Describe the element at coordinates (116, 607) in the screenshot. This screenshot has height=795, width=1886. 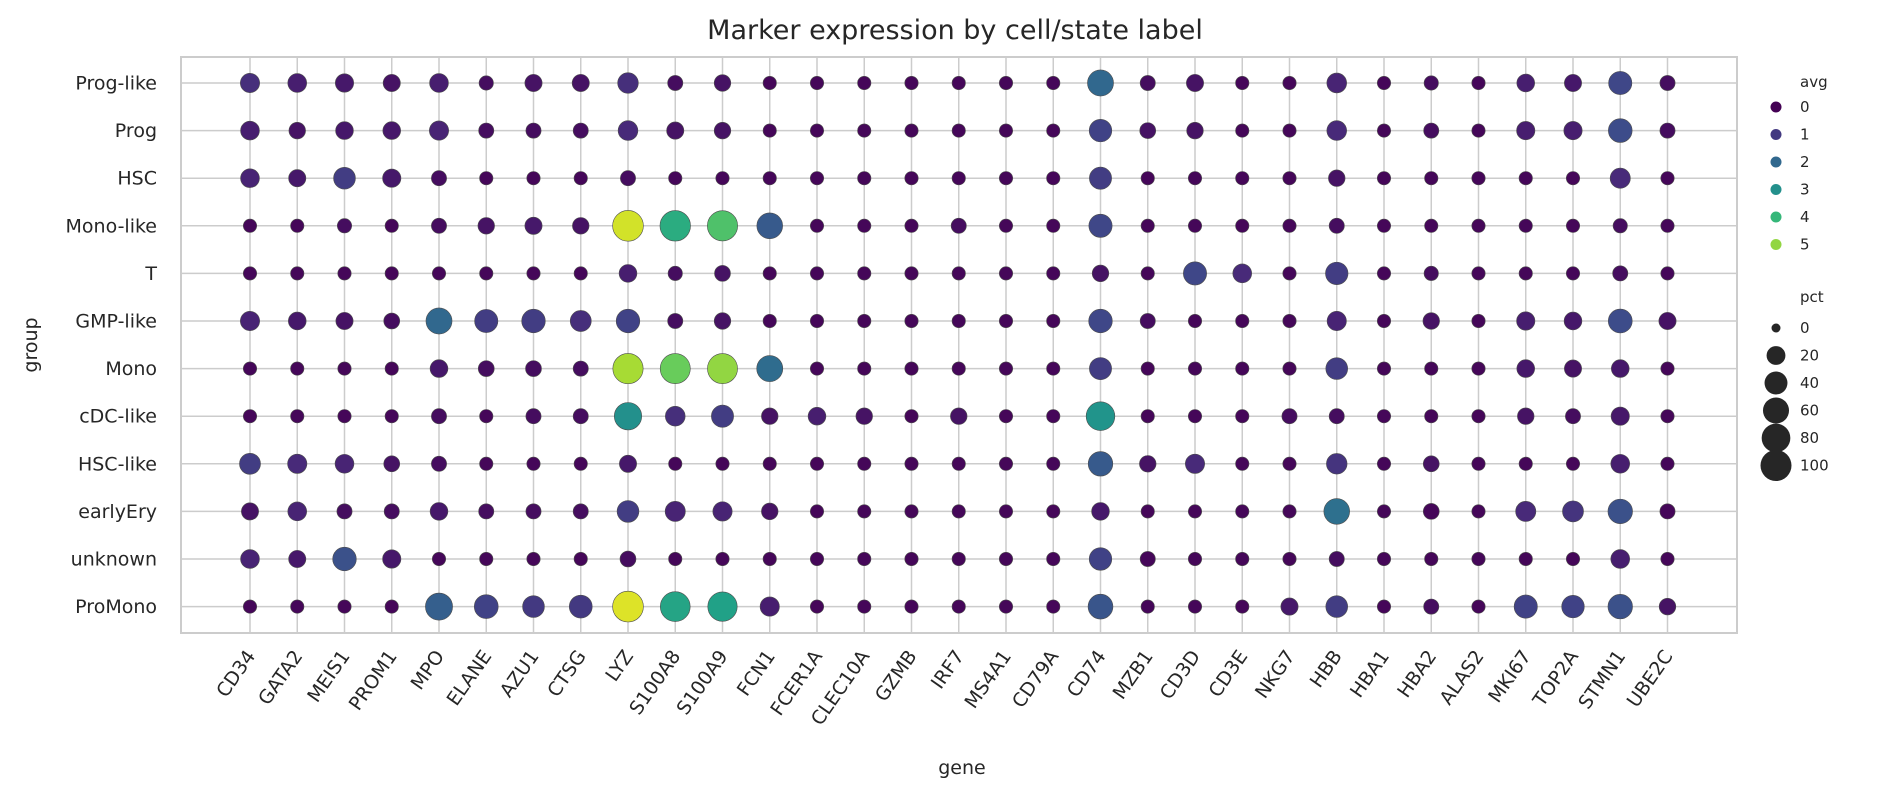
I see `y-tick-label: ProMono` at that location.